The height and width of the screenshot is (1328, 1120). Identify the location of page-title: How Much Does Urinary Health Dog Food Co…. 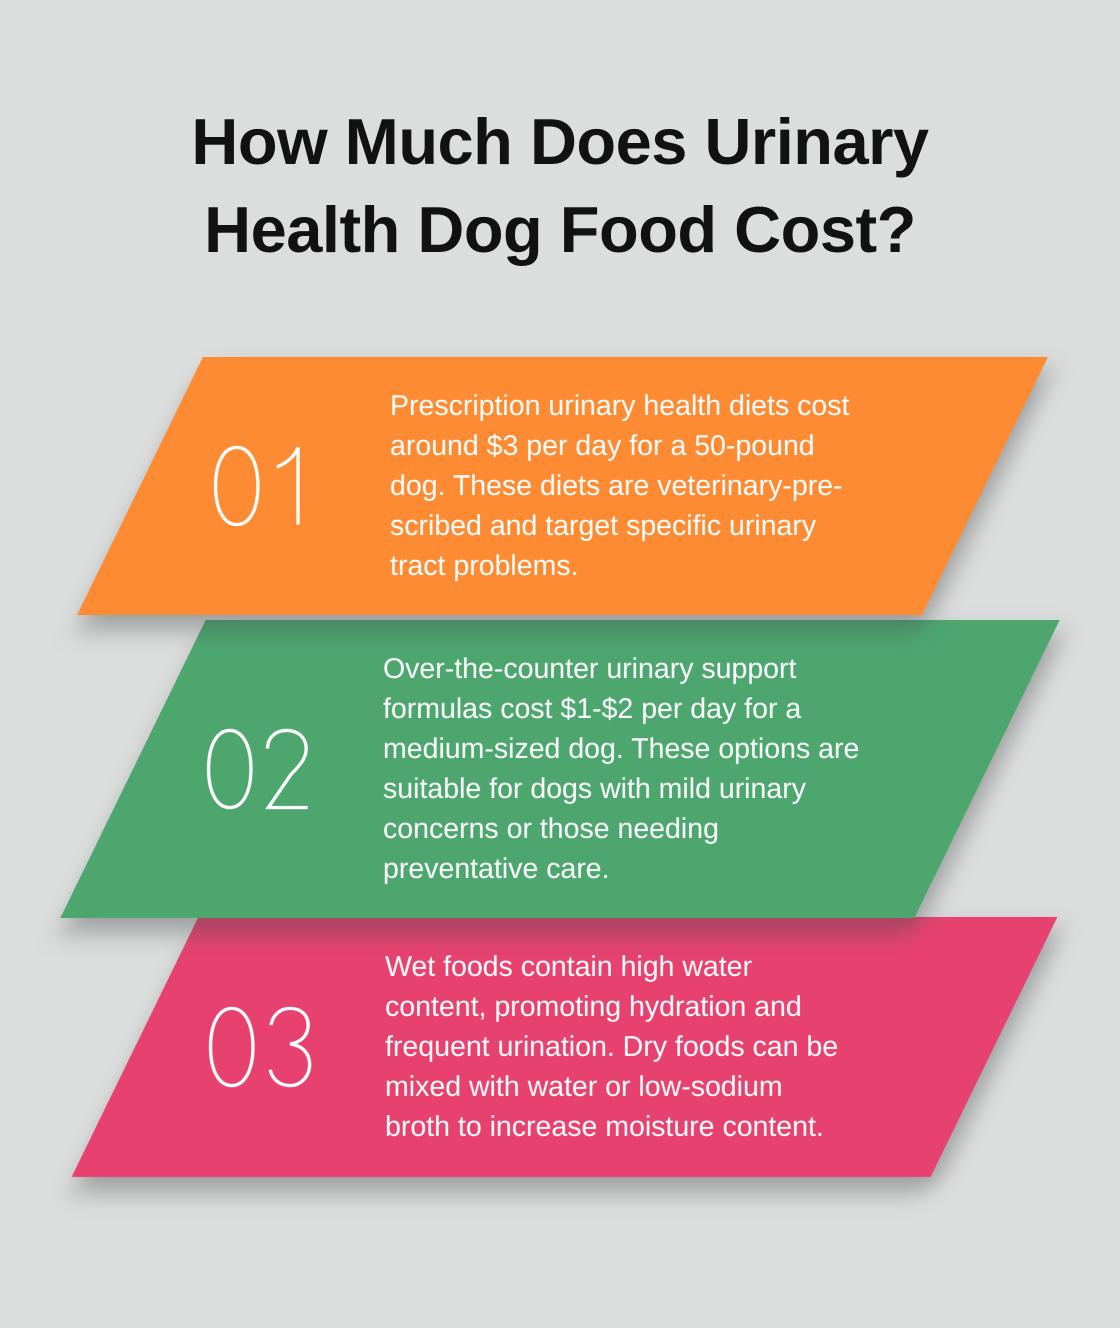
(560, 185).